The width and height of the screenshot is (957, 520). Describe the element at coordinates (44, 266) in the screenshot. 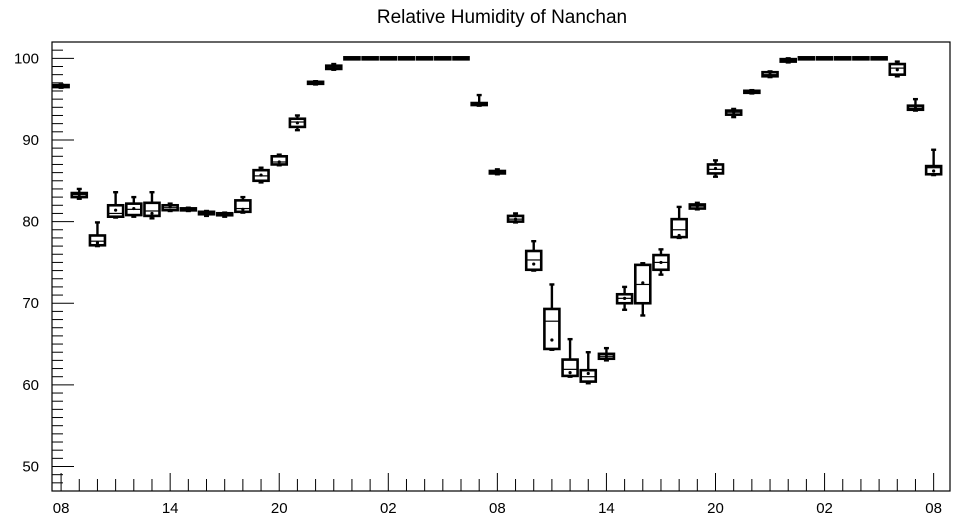

I see `y-axis: 50 60 70 80 90 100` at that location.